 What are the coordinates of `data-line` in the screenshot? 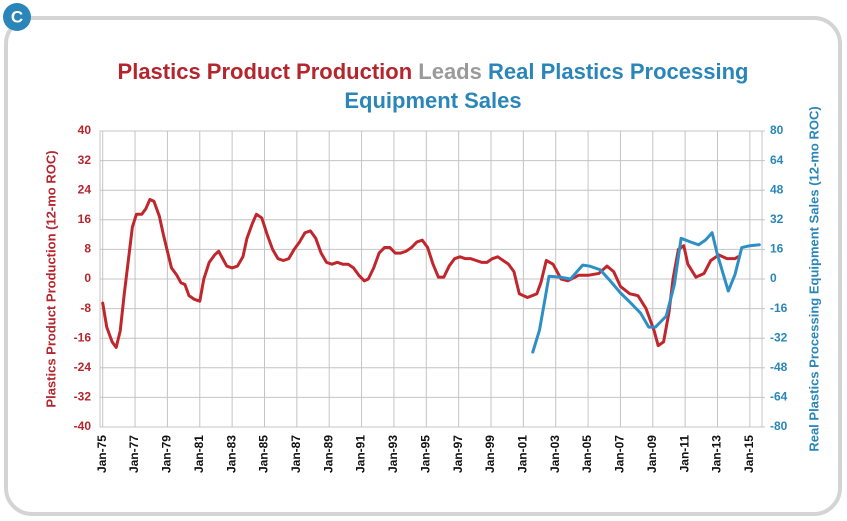 It's located at (646, 292).